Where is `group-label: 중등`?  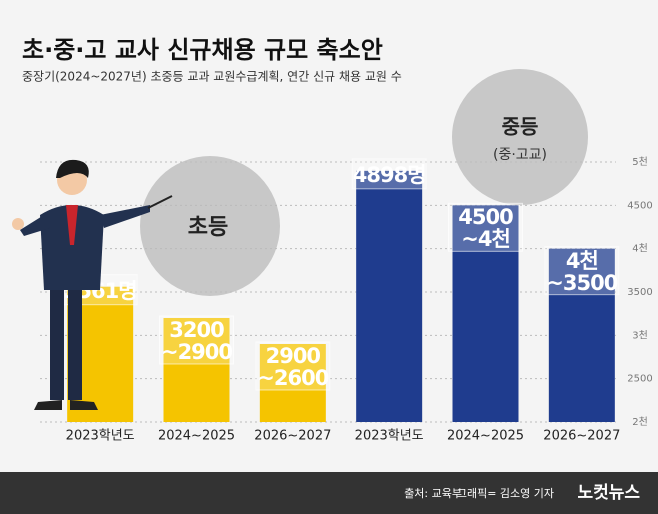
group-label: 중등 is located at coordinates (520, 127).